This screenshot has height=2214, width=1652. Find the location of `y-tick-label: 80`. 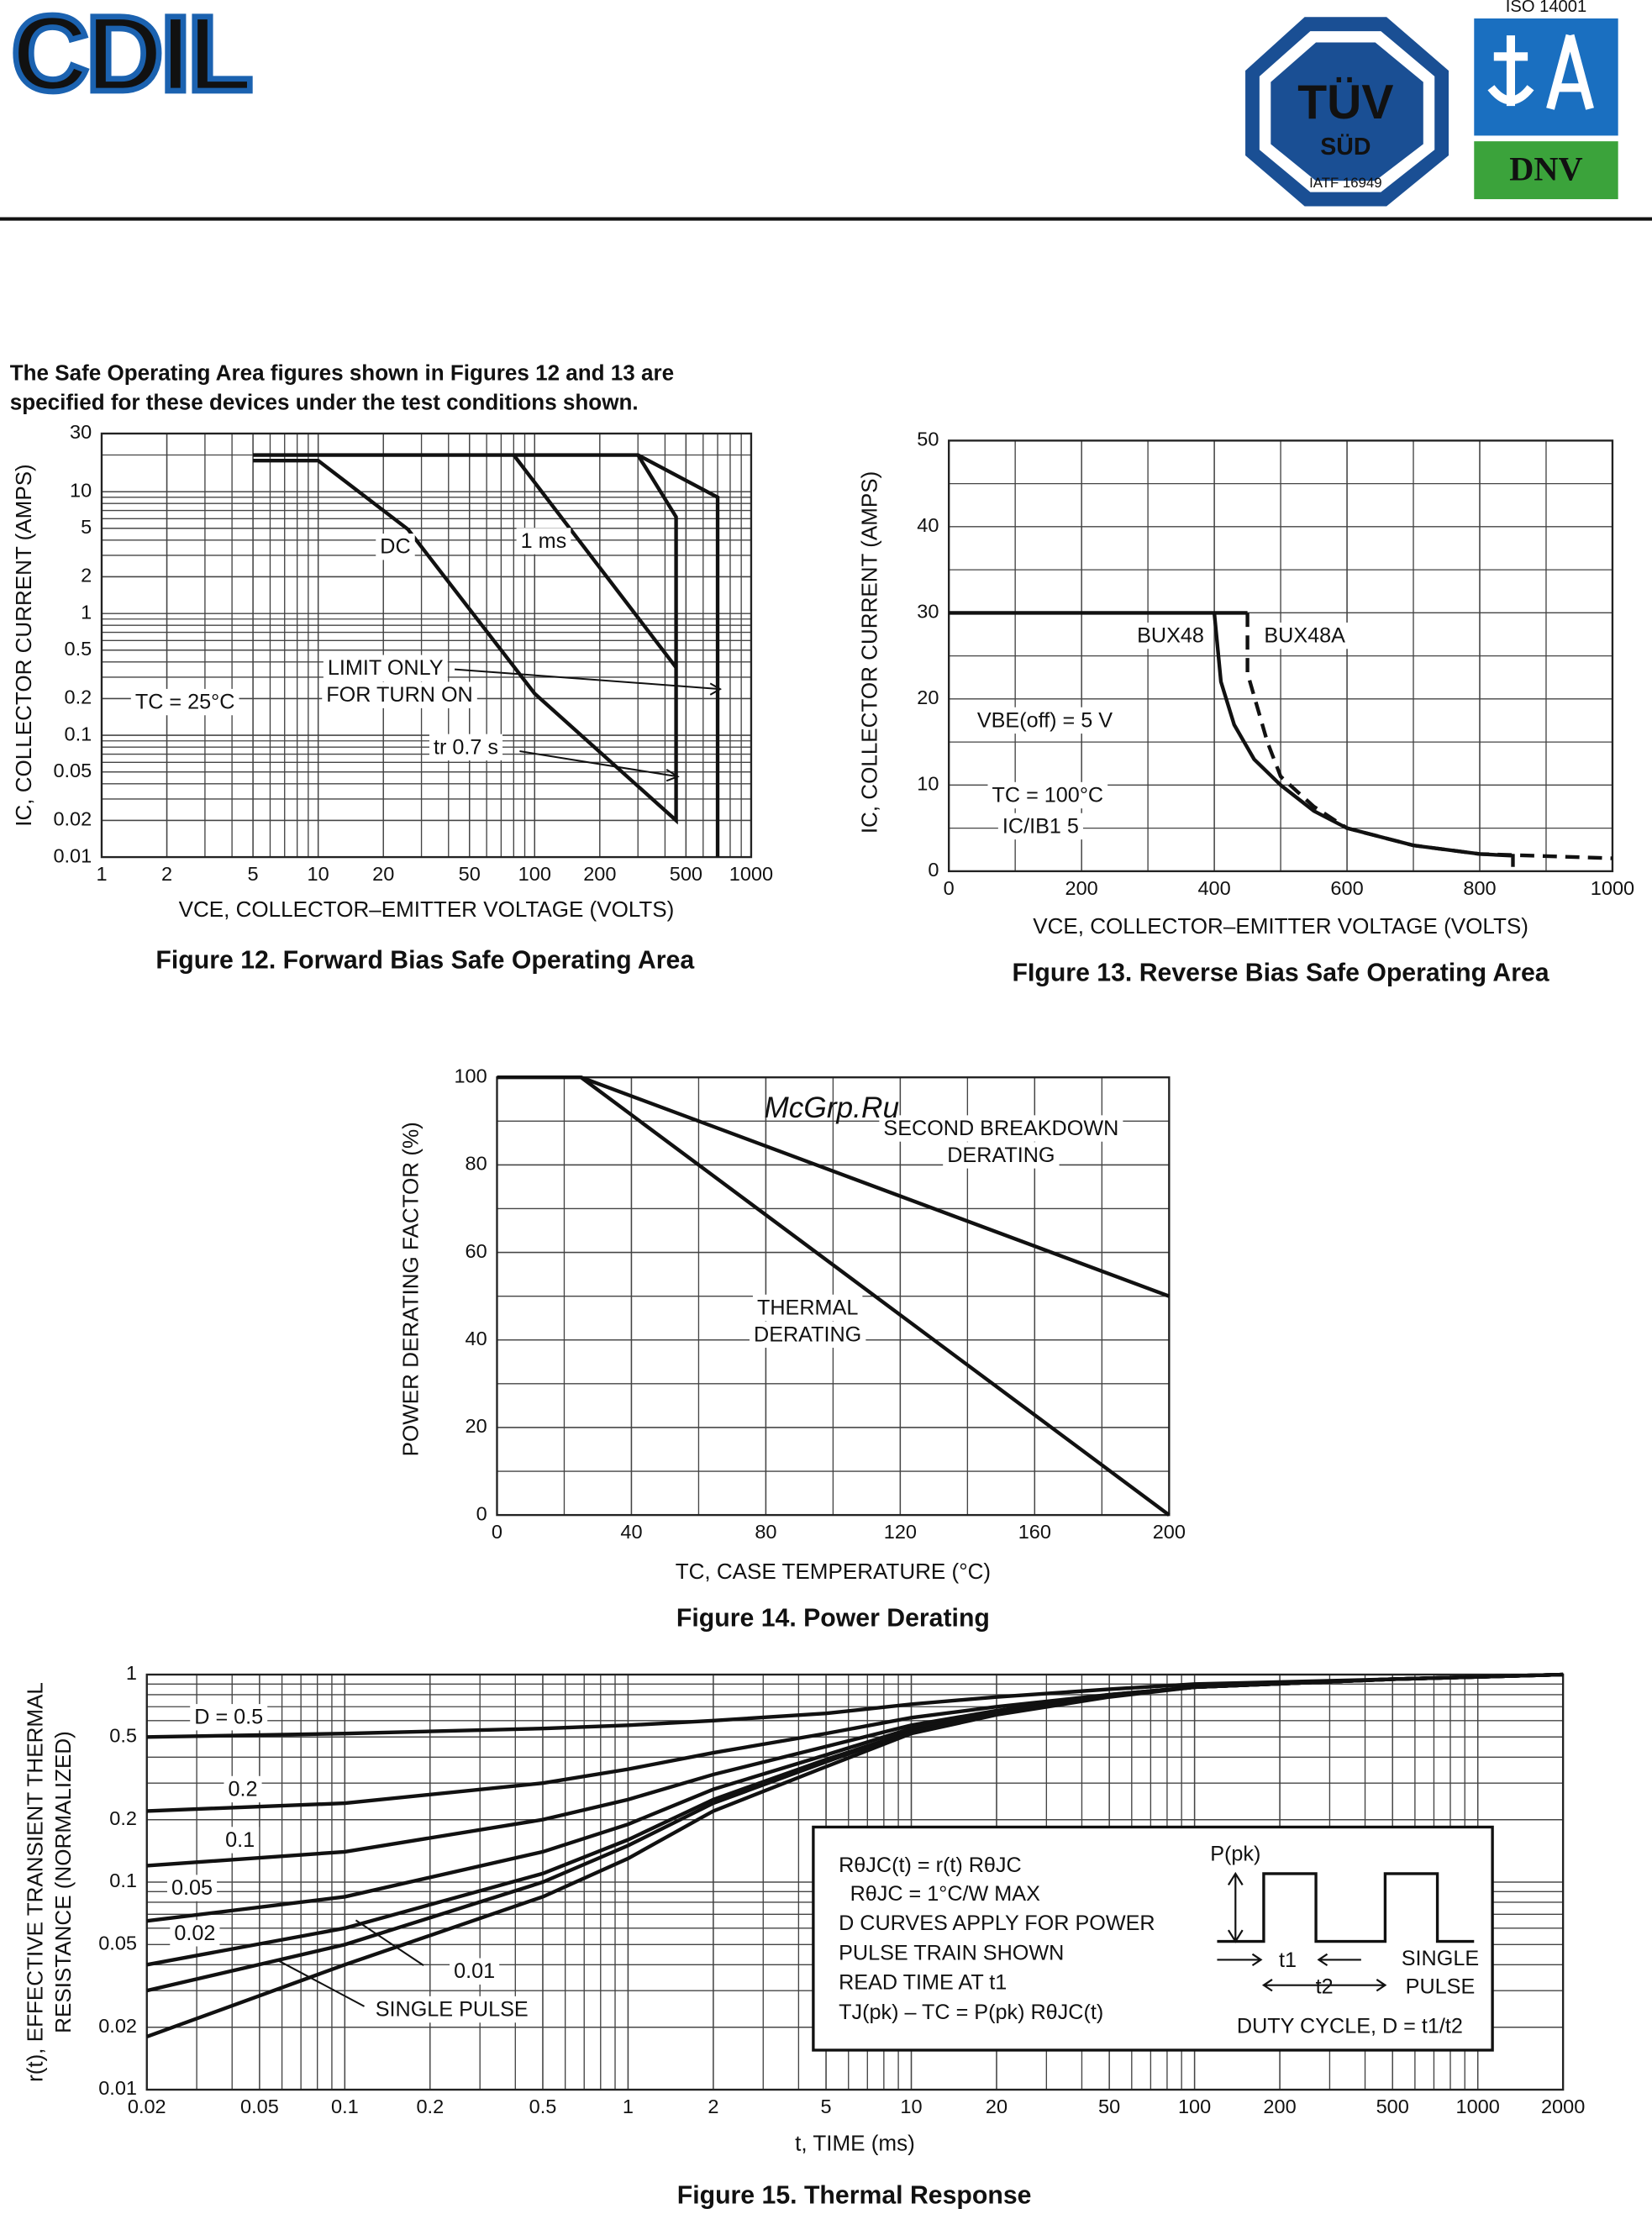

y-tick-label: 80 is located at coordinates (477, 1164).